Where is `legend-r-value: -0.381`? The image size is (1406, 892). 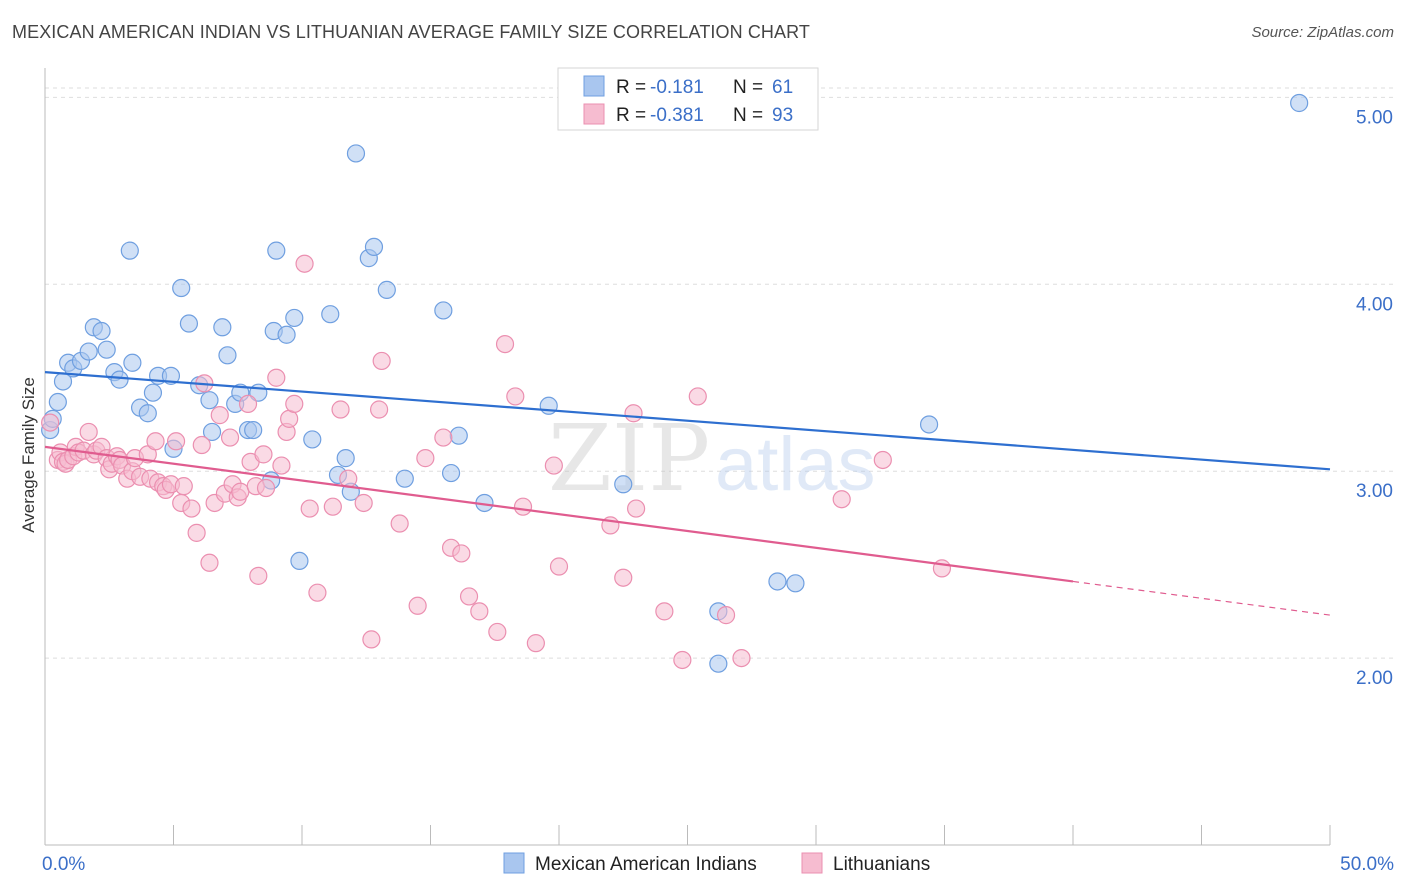
legend-r-value: -0.381 is located at coordinates (677, 115).